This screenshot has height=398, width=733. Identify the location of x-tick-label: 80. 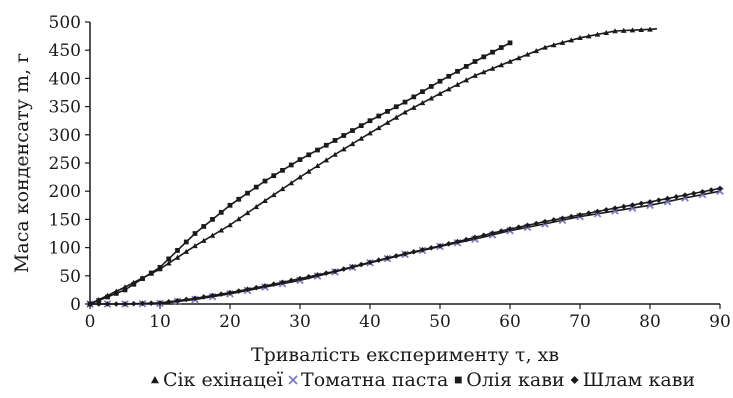
(650, 322).